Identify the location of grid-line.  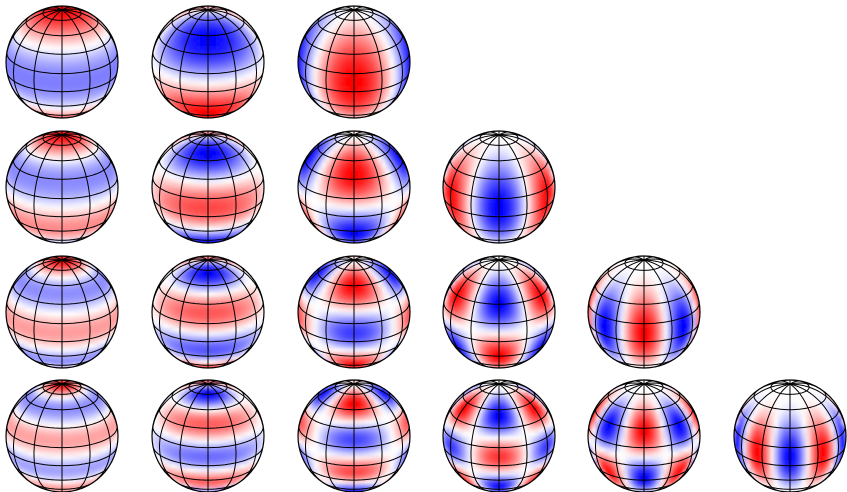
(378, 184).